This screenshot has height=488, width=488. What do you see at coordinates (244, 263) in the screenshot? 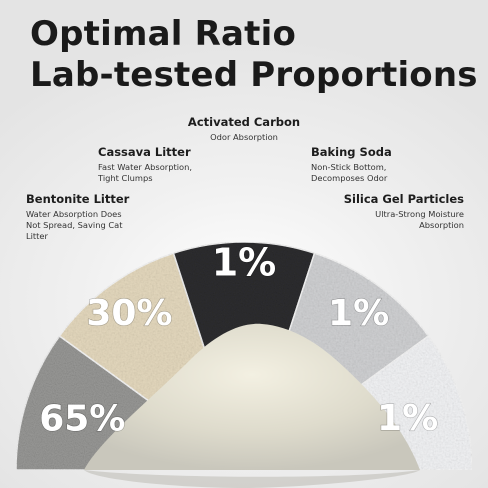
I see `percent-activated-carbon: 1%` at bounding box center [244, 263].